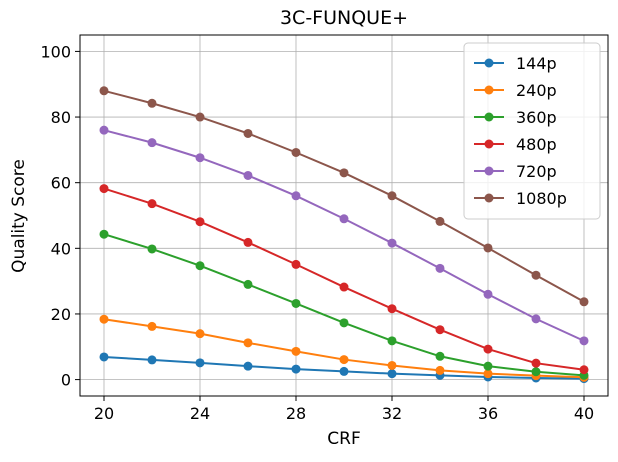  What do you see at coordinates (584, 413) in the screenshot?
I see `x-tick-label: 40` at bounding box center [584, 413].